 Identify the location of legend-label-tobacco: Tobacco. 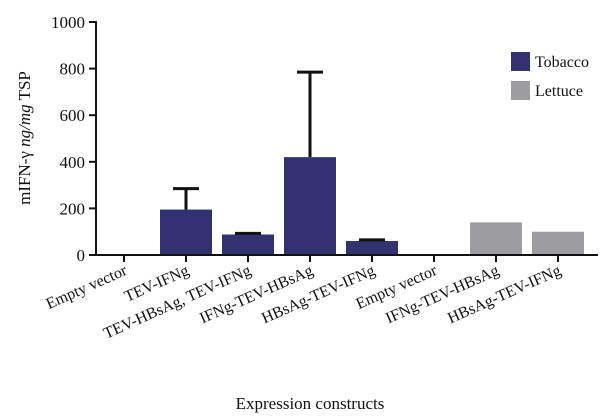
(562, 62).